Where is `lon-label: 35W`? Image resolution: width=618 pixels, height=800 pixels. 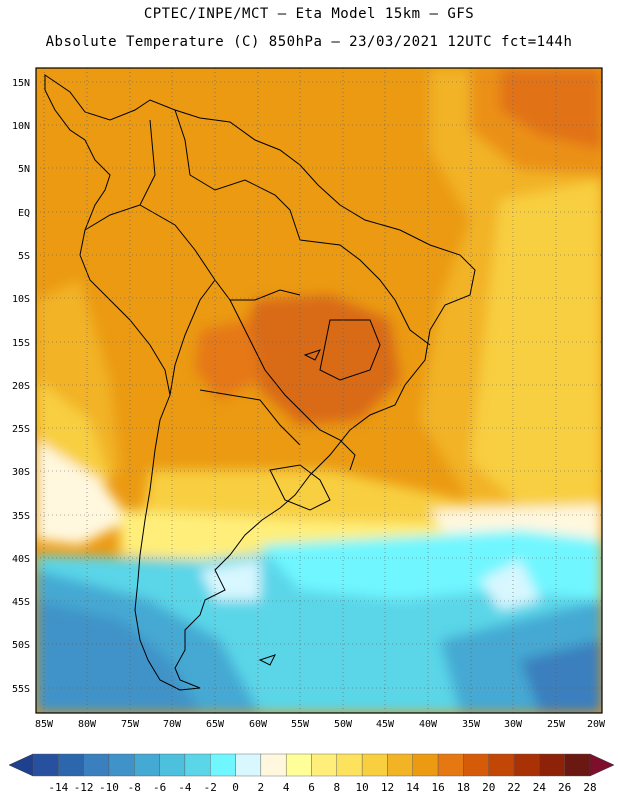 lon-label: 35W is located at coordinates (471, 724).